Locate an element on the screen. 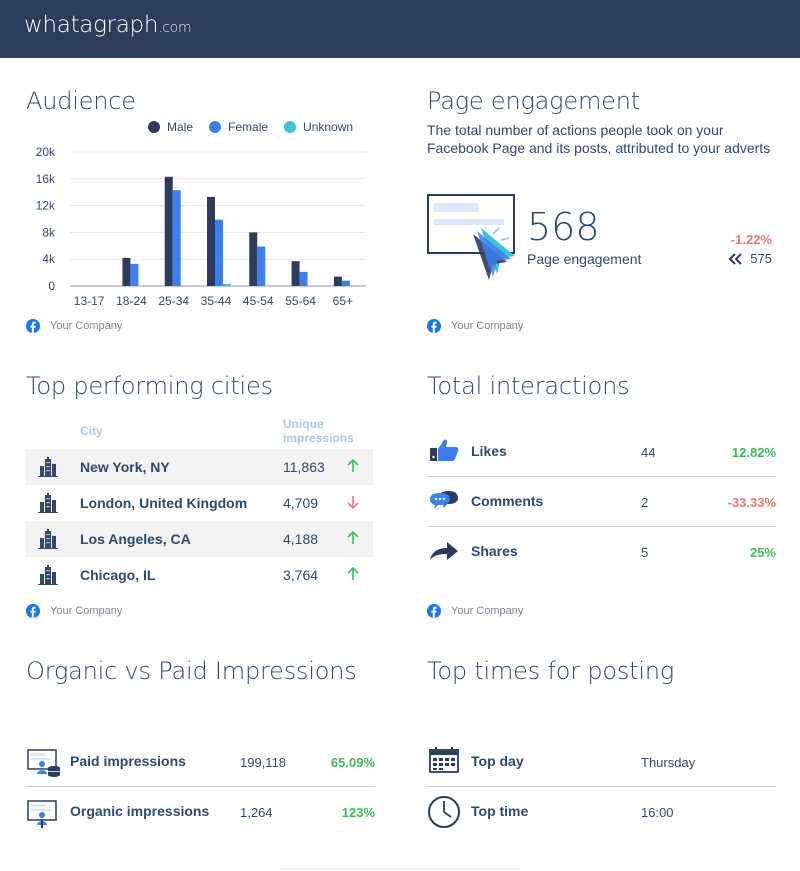  city-column-header: City is located at coordinates (91, 431).